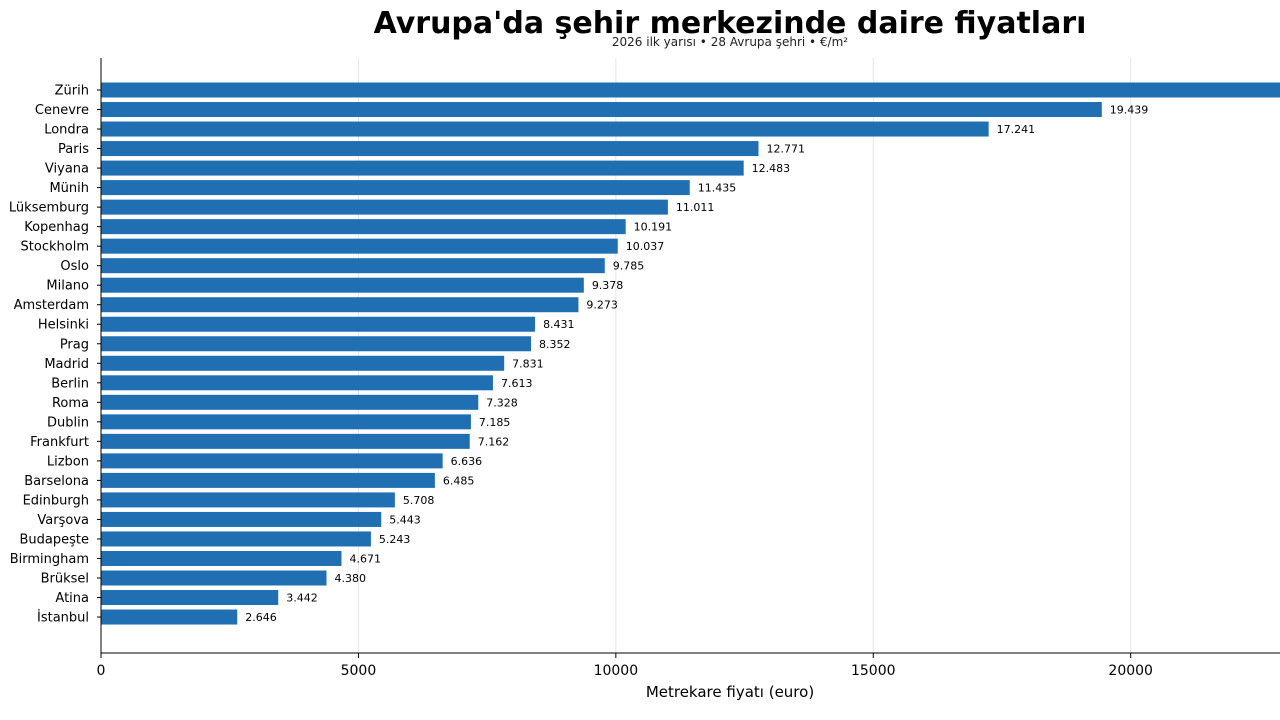 This screenshot has width=1280, height=720. Describe the element at coordinates (616, 671) in the screenshot. I see `x-tick-label: 10000` at that location.